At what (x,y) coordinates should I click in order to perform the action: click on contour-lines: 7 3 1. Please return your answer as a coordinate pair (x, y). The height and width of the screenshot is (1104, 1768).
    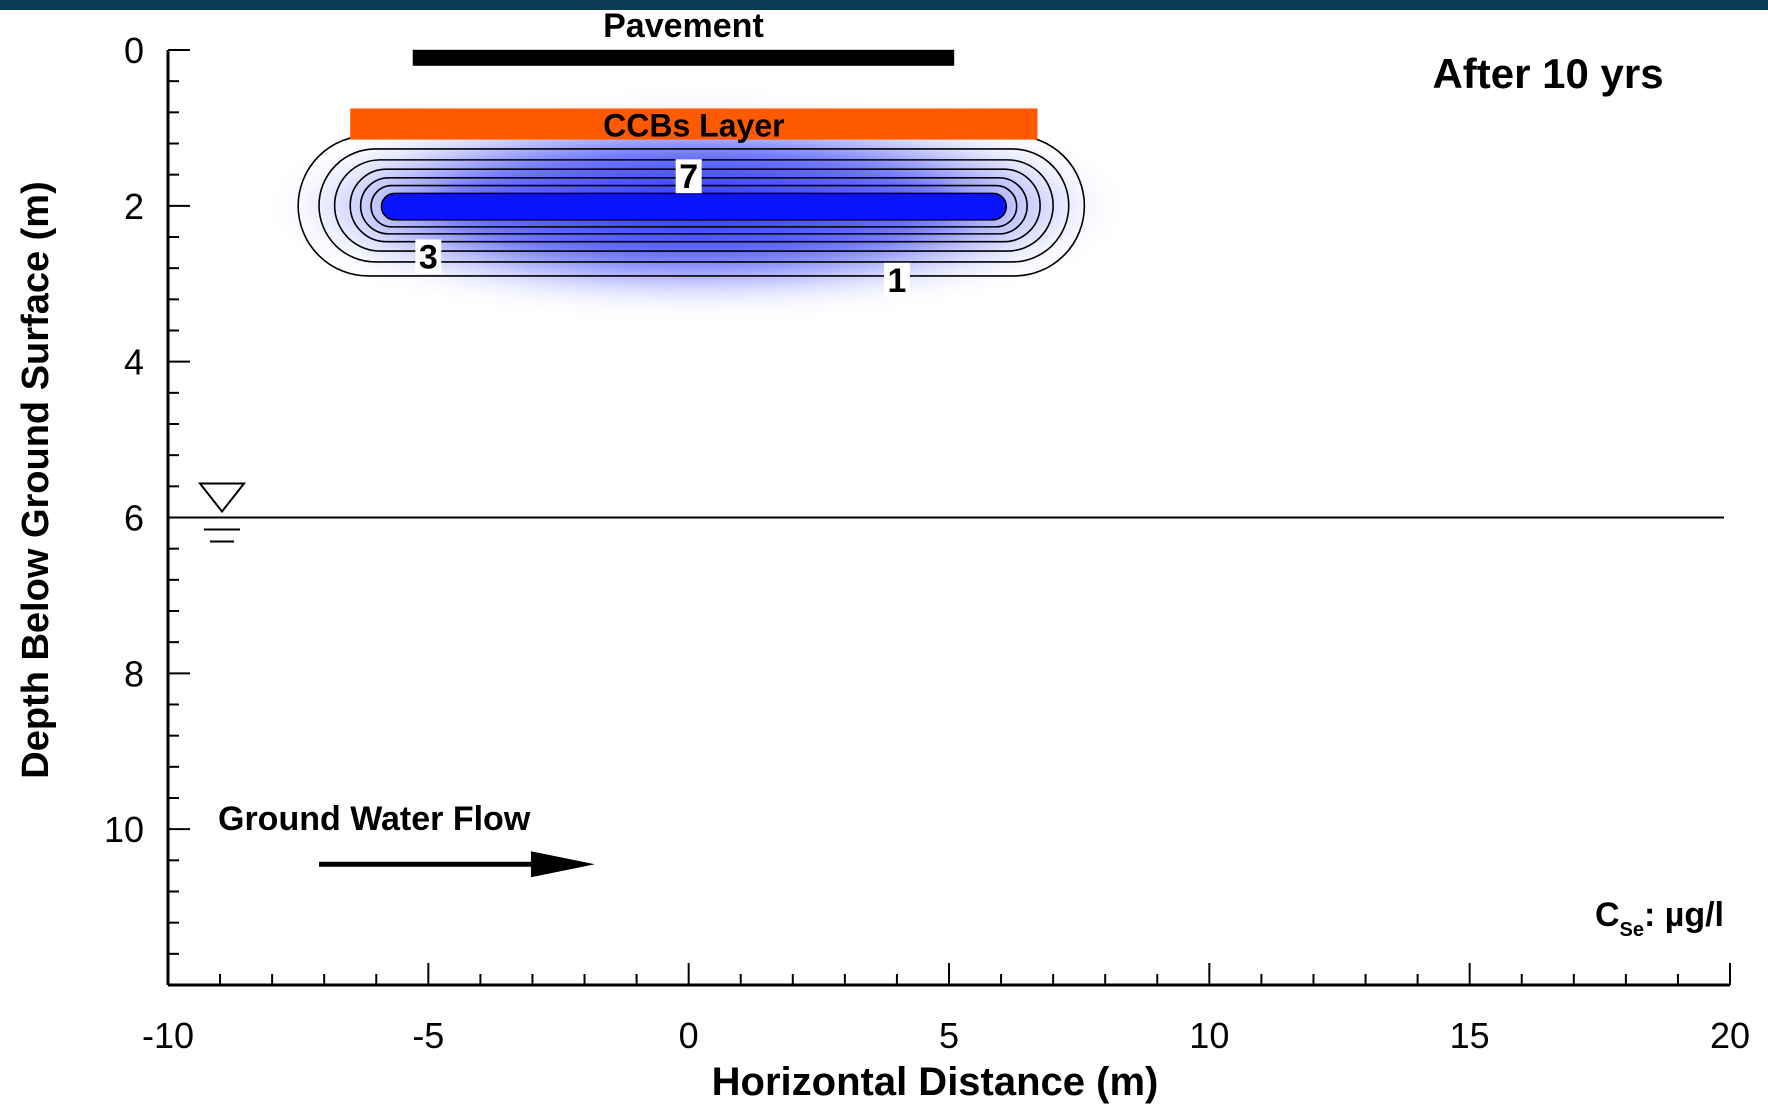
    Looking at the image, I should click on (691, 217).